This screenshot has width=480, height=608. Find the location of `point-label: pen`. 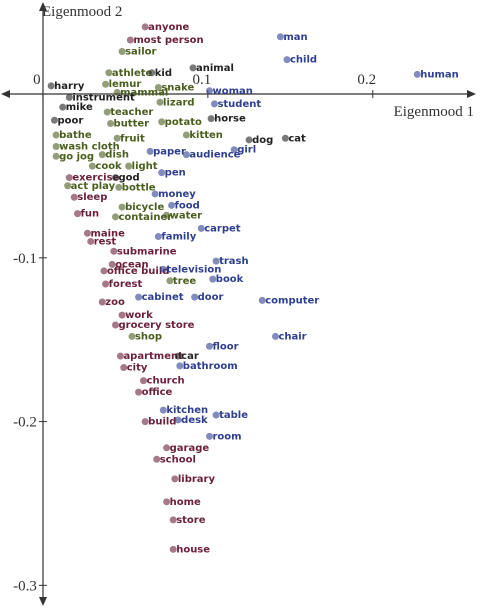

point-label: pen is located at coordinates (175, 173).